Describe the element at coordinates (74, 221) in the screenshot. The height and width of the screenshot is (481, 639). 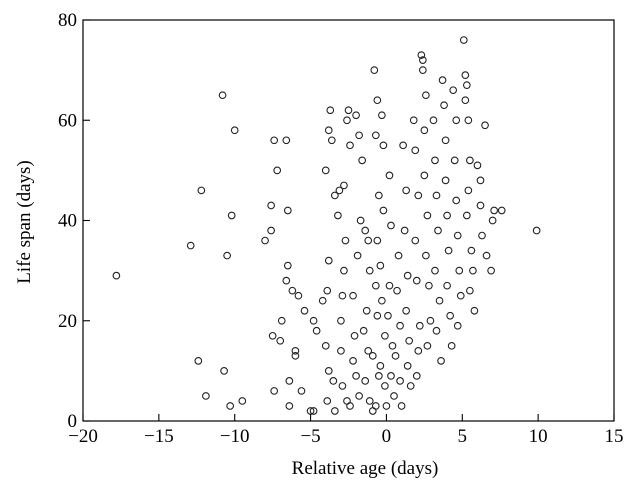
I see `y-axis: 0 20 40 60 80` at that location.